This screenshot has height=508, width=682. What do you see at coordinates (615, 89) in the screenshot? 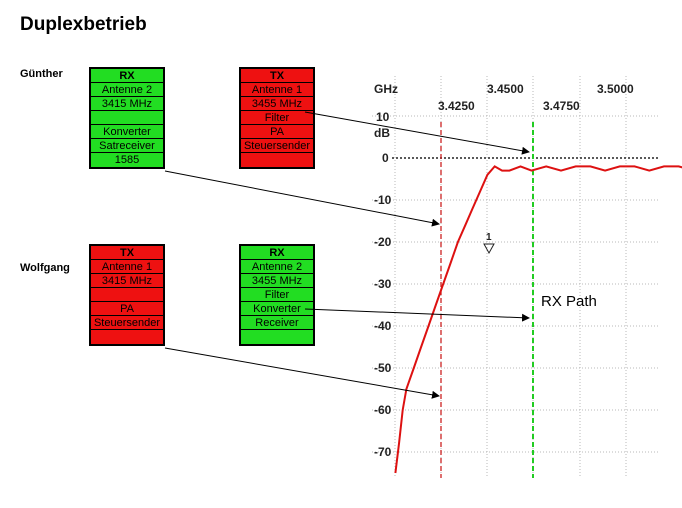
I see `x-tick-label-upper: 3.5000` at bounding box center [615, 89].